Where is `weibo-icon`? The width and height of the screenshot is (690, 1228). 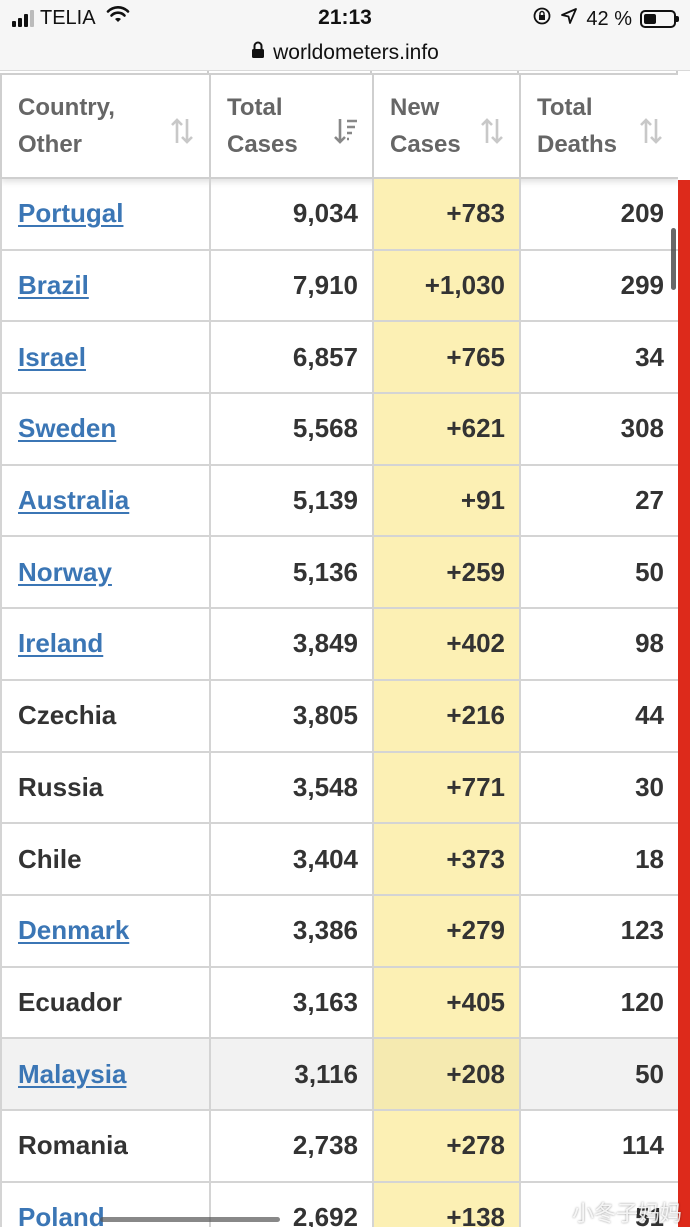
weibo-icon is located at coordinates (551, 1212).